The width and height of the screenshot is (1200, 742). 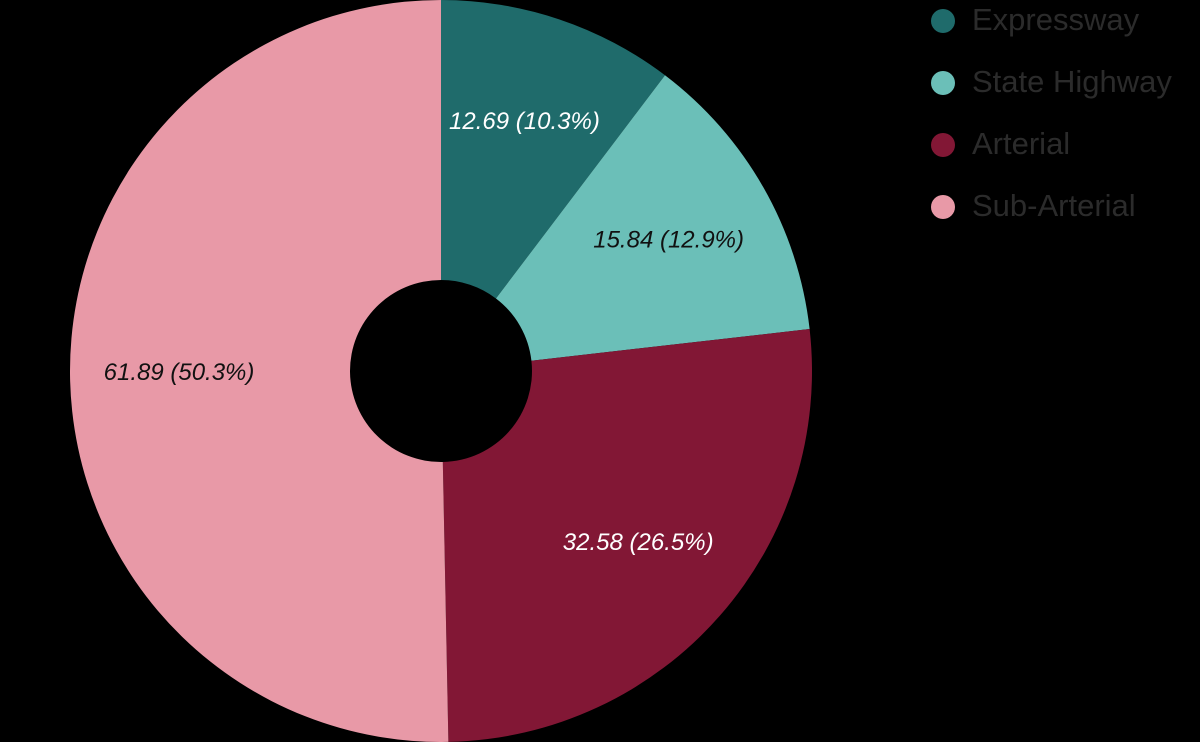 I want to click on legend-label: Sub-Arterial, so click(x=1054, y=205).